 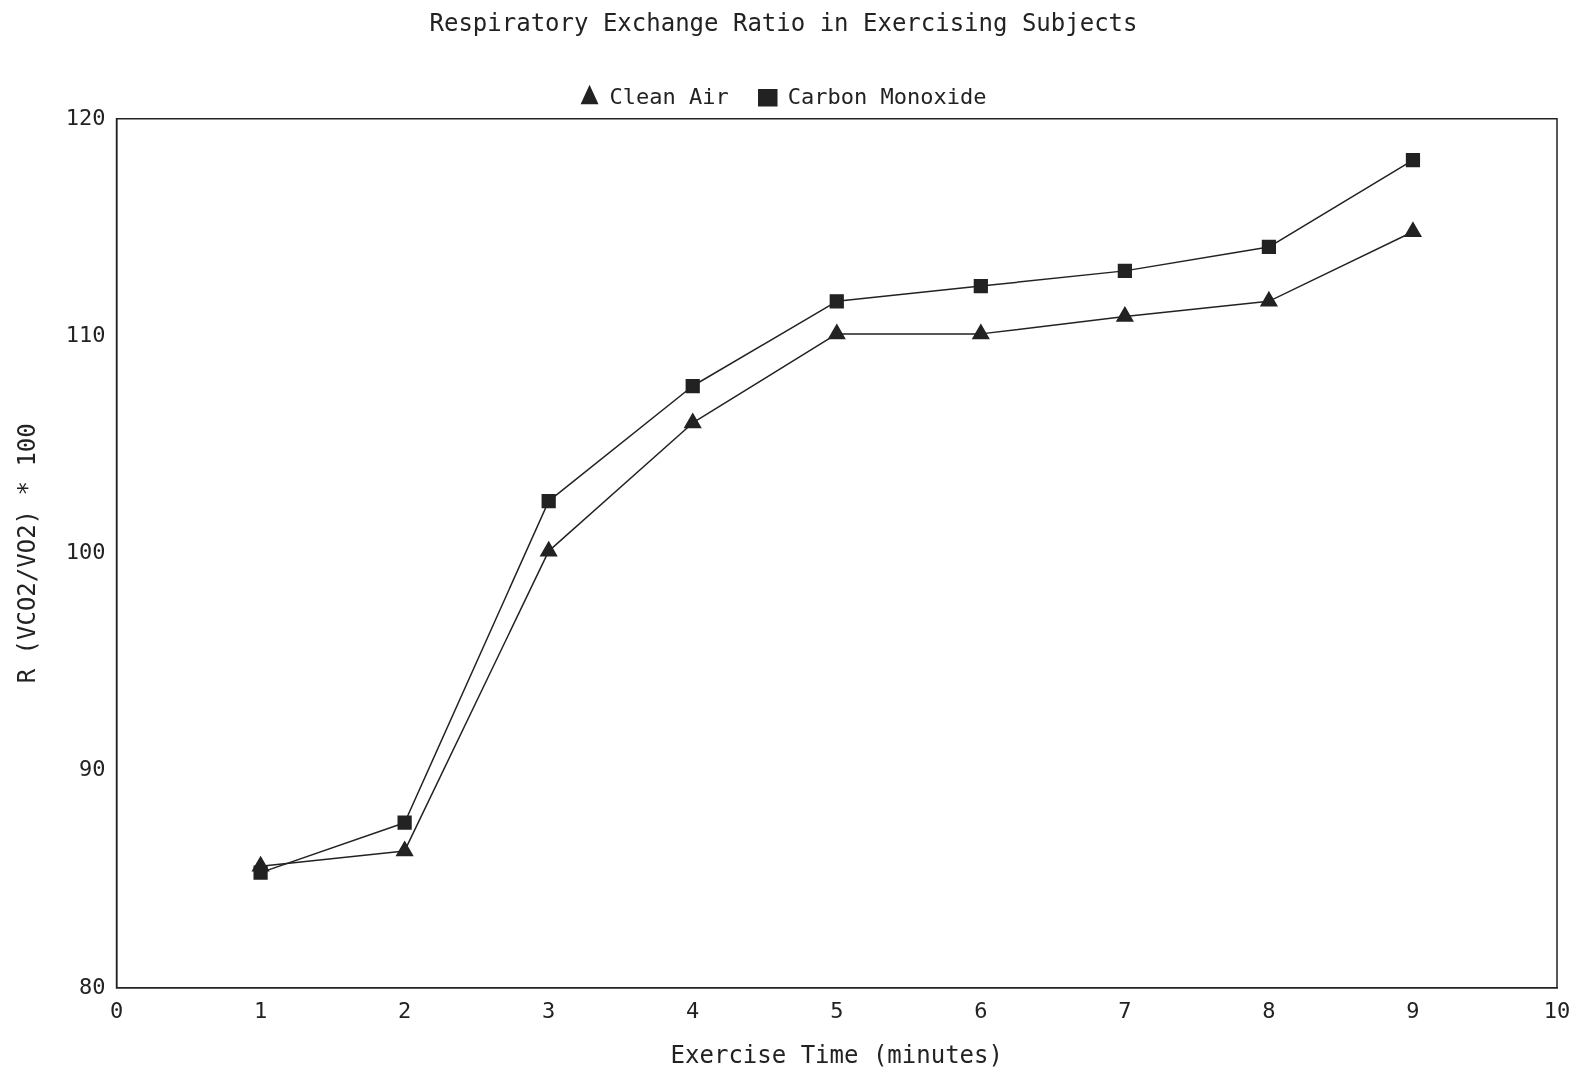 I want to click on chart-title: Respiratory Exchange Ratio in Exercising Subjects, so click(x=783, y=22).